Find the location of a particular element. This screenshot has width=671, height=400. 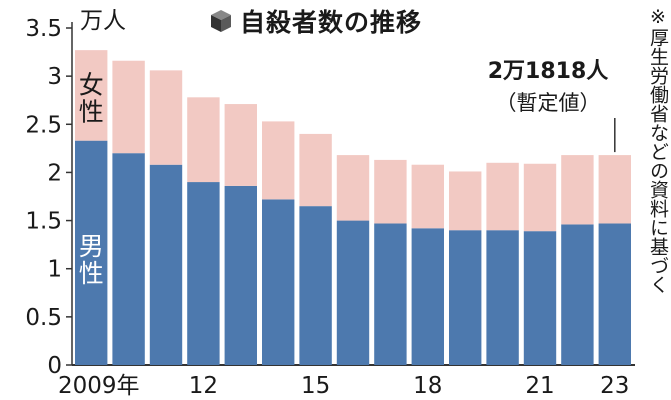

y-tick-label: 3 is located at coordinates (54, 77).